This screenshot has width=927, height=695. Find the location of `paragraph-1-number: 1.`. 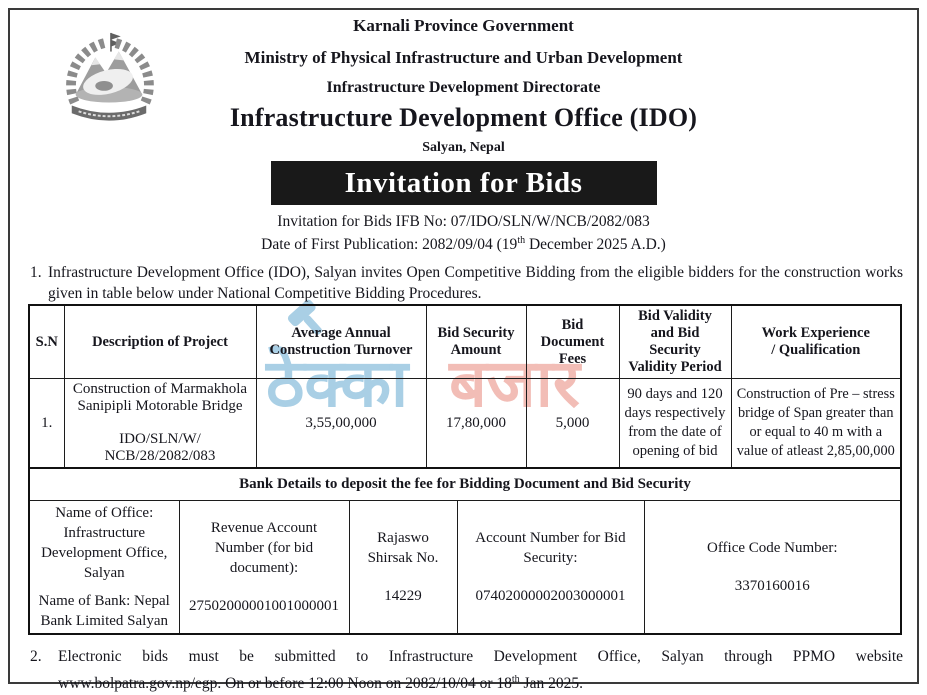

paragraph-1-number: 1. is located at coordinates (36, 273).